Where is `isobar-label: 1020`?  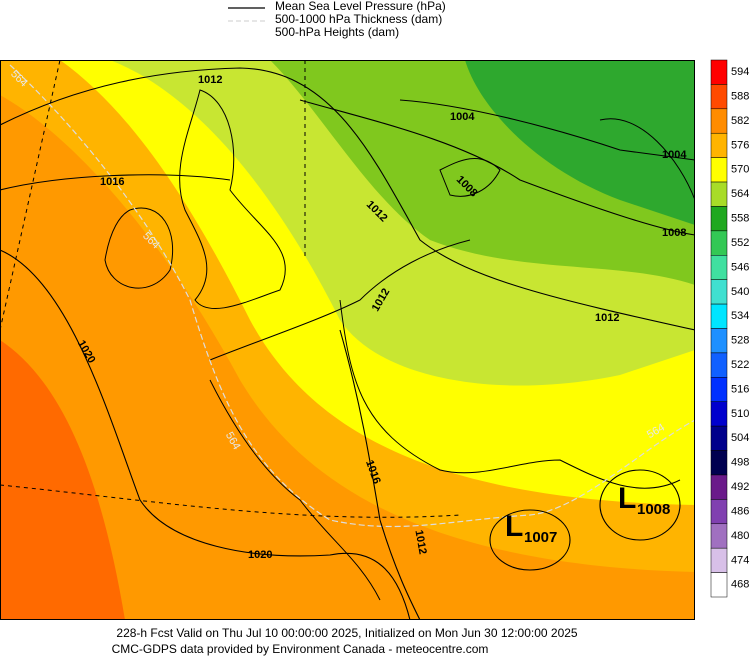
isobar-label: 1020 is located at coordinates (260, 555).